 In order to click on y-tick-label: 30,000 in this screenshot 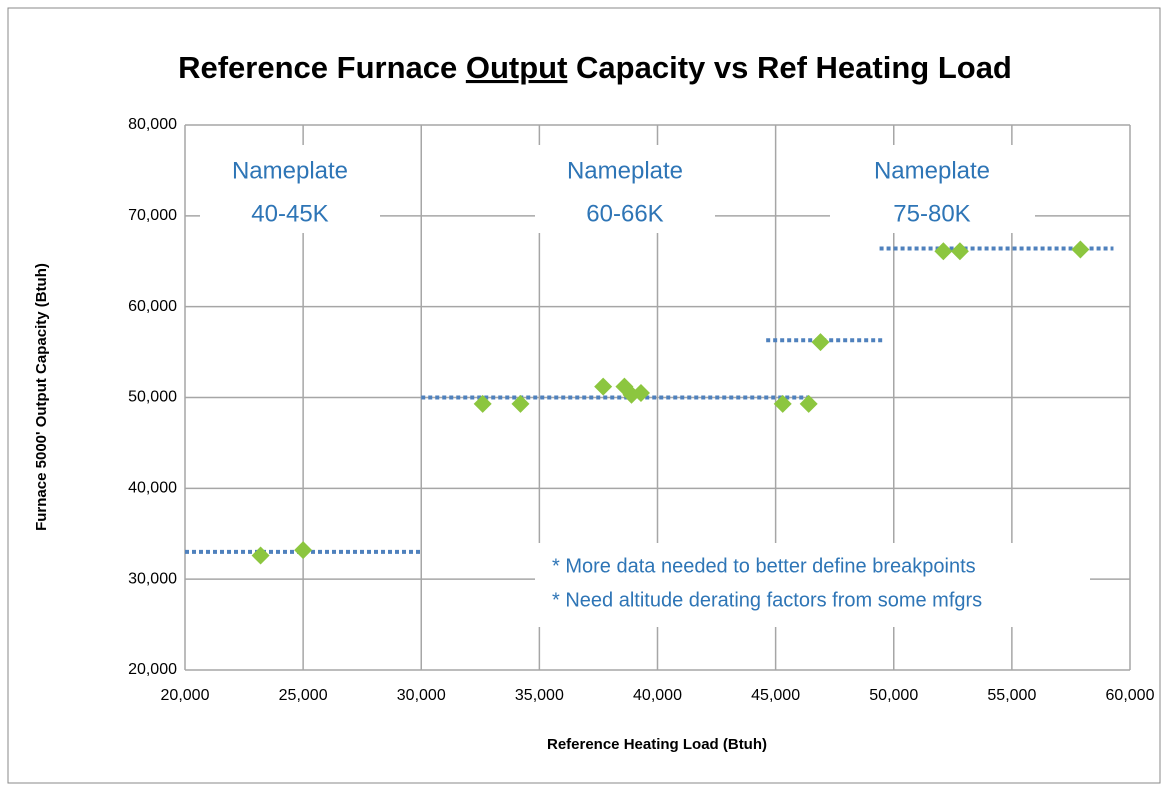, I will do `click(152, 578)`.